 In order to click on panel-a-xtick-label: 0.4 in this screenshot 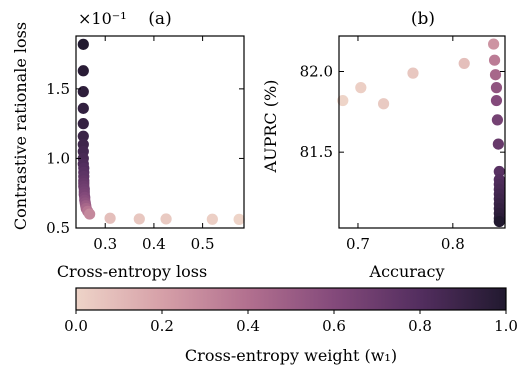, I will do `click(154, 244)`.